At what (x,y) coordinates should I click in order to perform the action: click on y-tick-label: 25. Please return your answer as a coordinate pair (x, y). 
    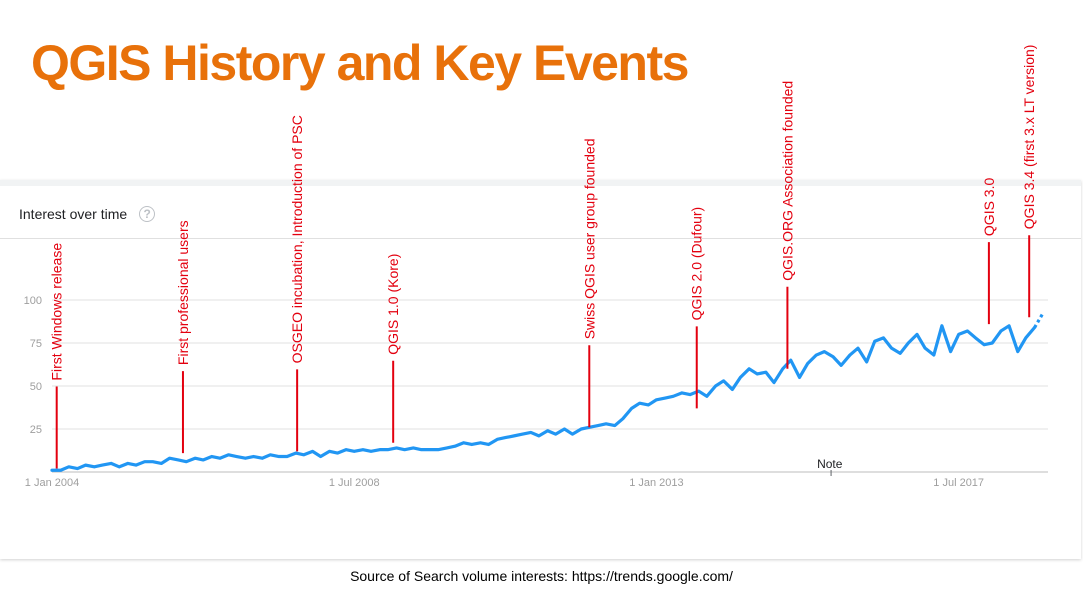
    Looking at the image, I should click on (36, 430).